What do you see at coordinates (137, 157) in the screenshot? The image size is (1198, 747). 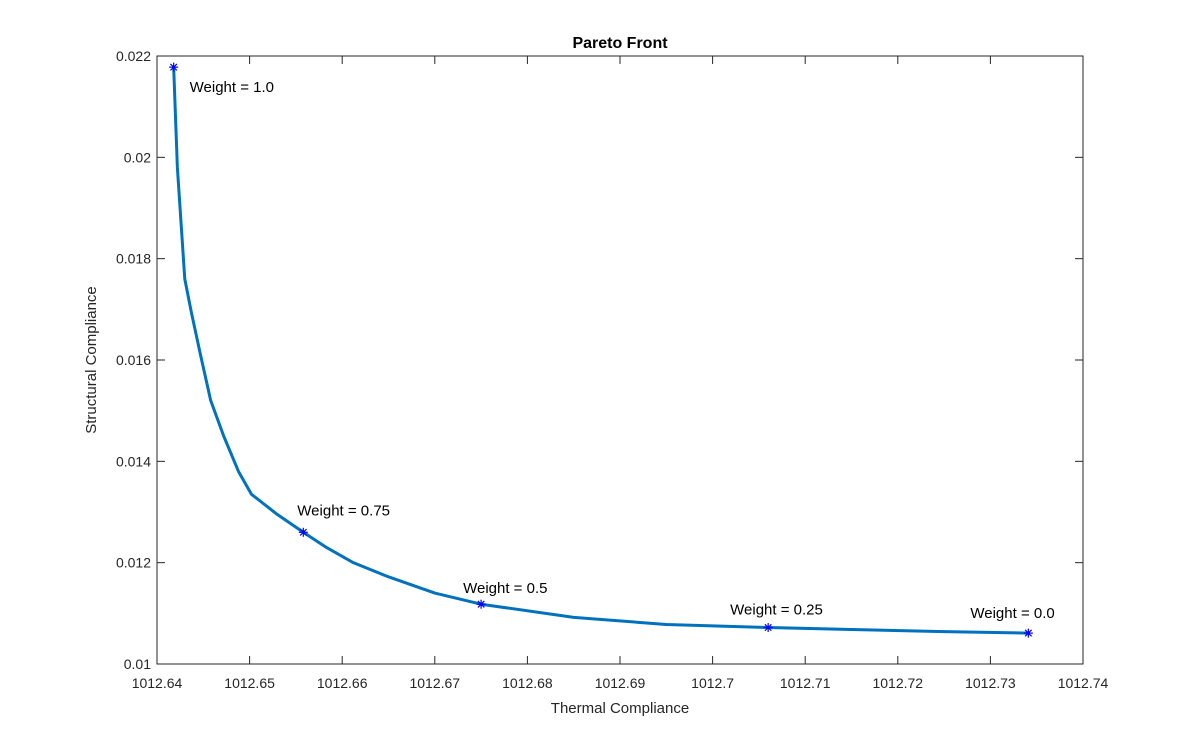 I see `y-tick-label: 0.02` at bounding box center [137, 157].